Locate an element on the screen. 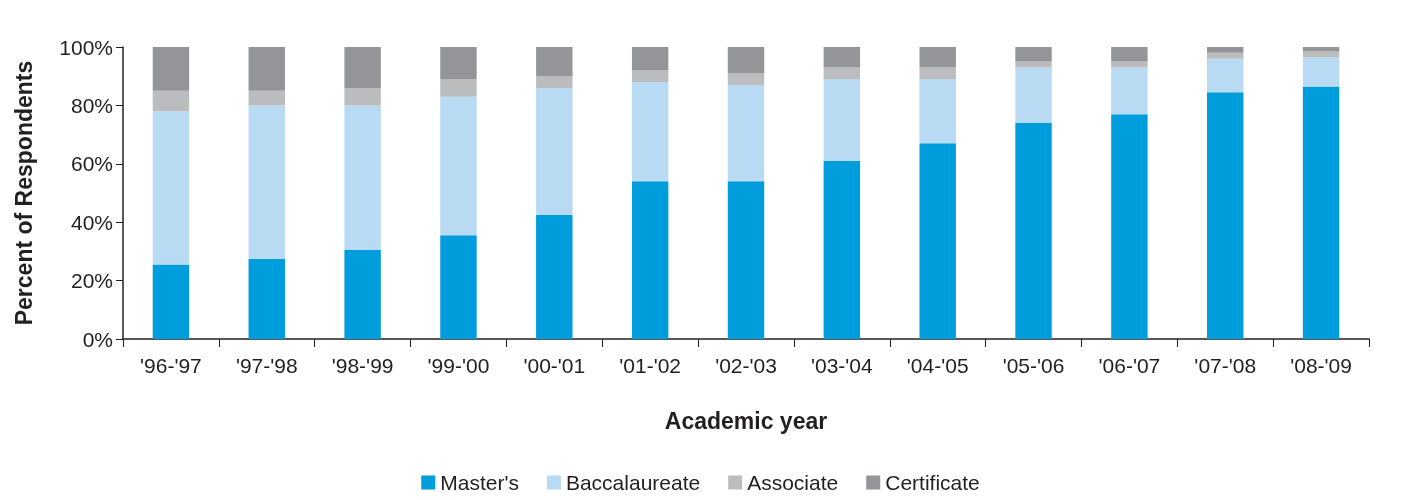 This screenshot has height=500, width=1401. x-tick-label: '07-'08 is located at coordinates (1225, 365).